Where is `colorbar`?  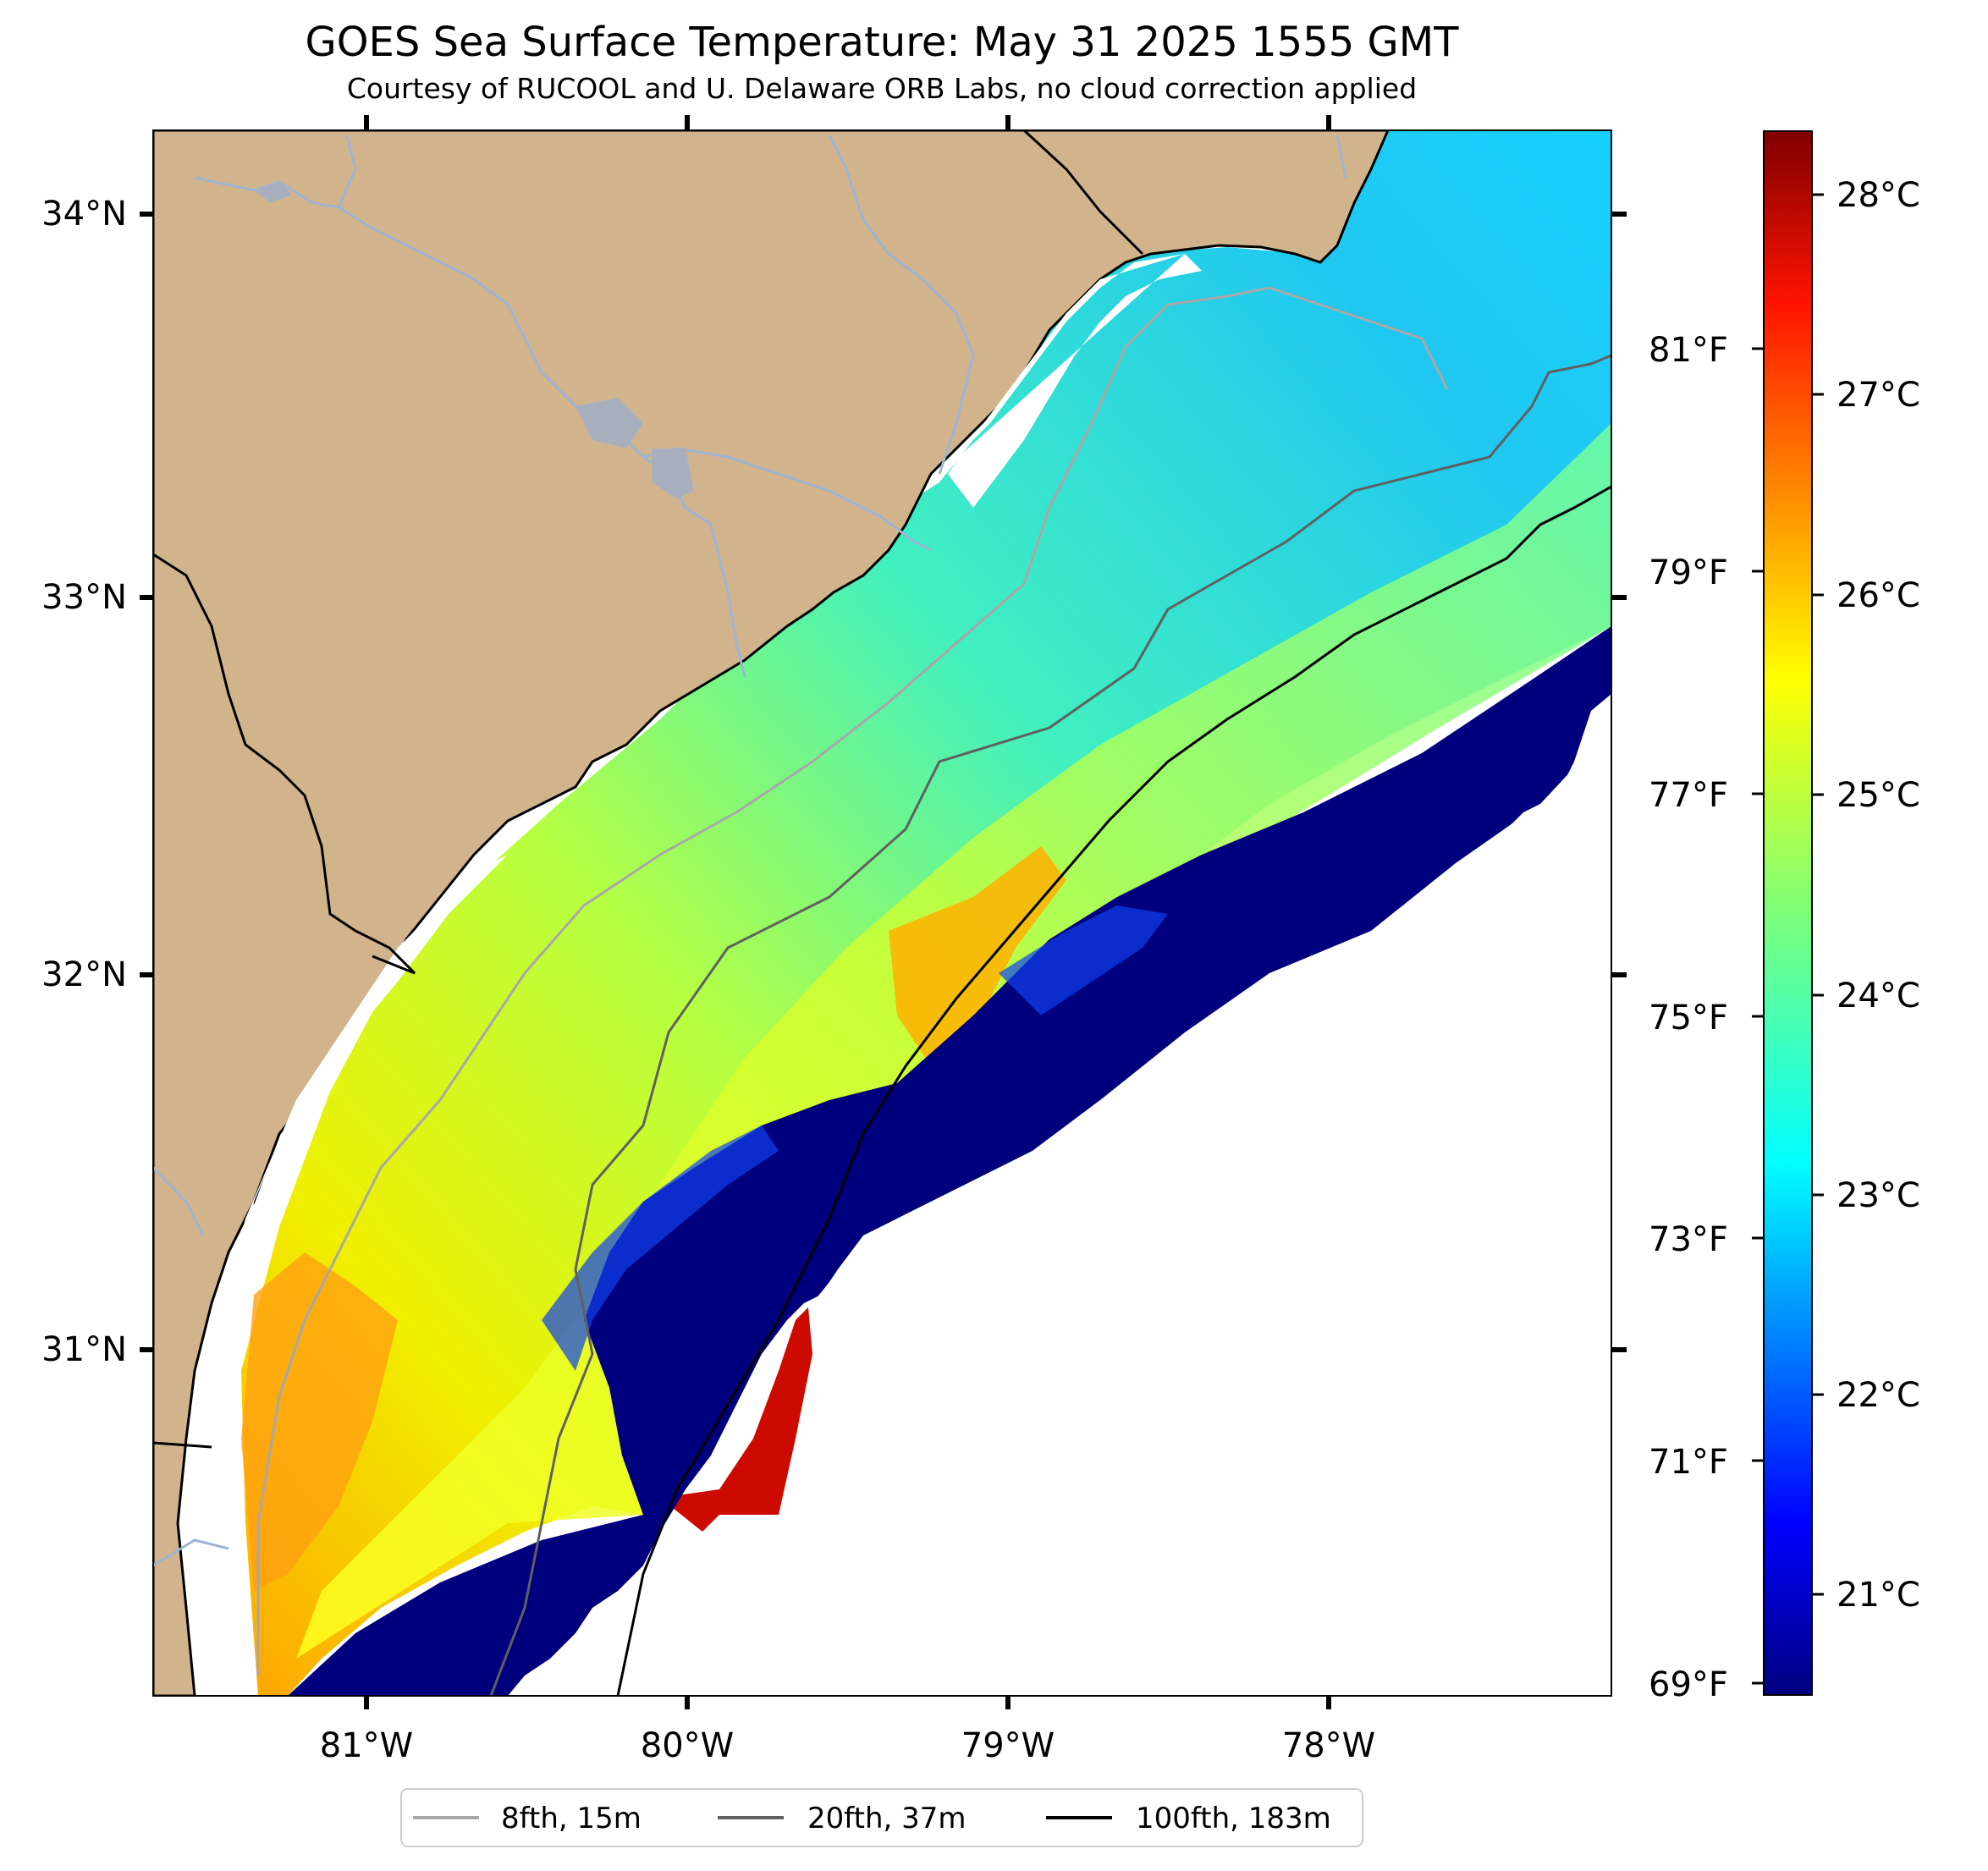
colorbar is located at coordinates (1788, 913).